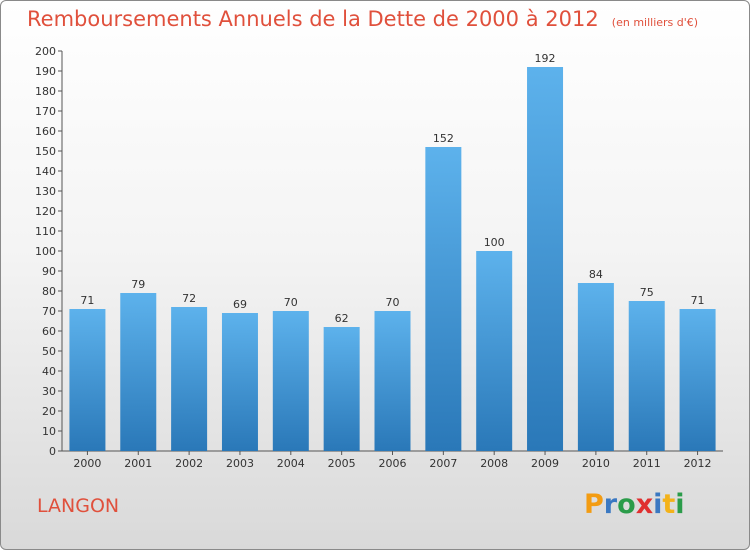  I want to click on y-tick-label: 60, so click(49, 331).